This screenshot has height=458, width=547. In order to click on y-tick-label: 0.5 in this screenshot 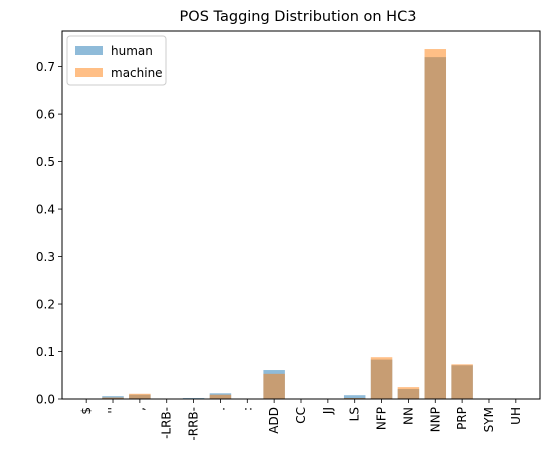, I will do `click(45, 162)`.